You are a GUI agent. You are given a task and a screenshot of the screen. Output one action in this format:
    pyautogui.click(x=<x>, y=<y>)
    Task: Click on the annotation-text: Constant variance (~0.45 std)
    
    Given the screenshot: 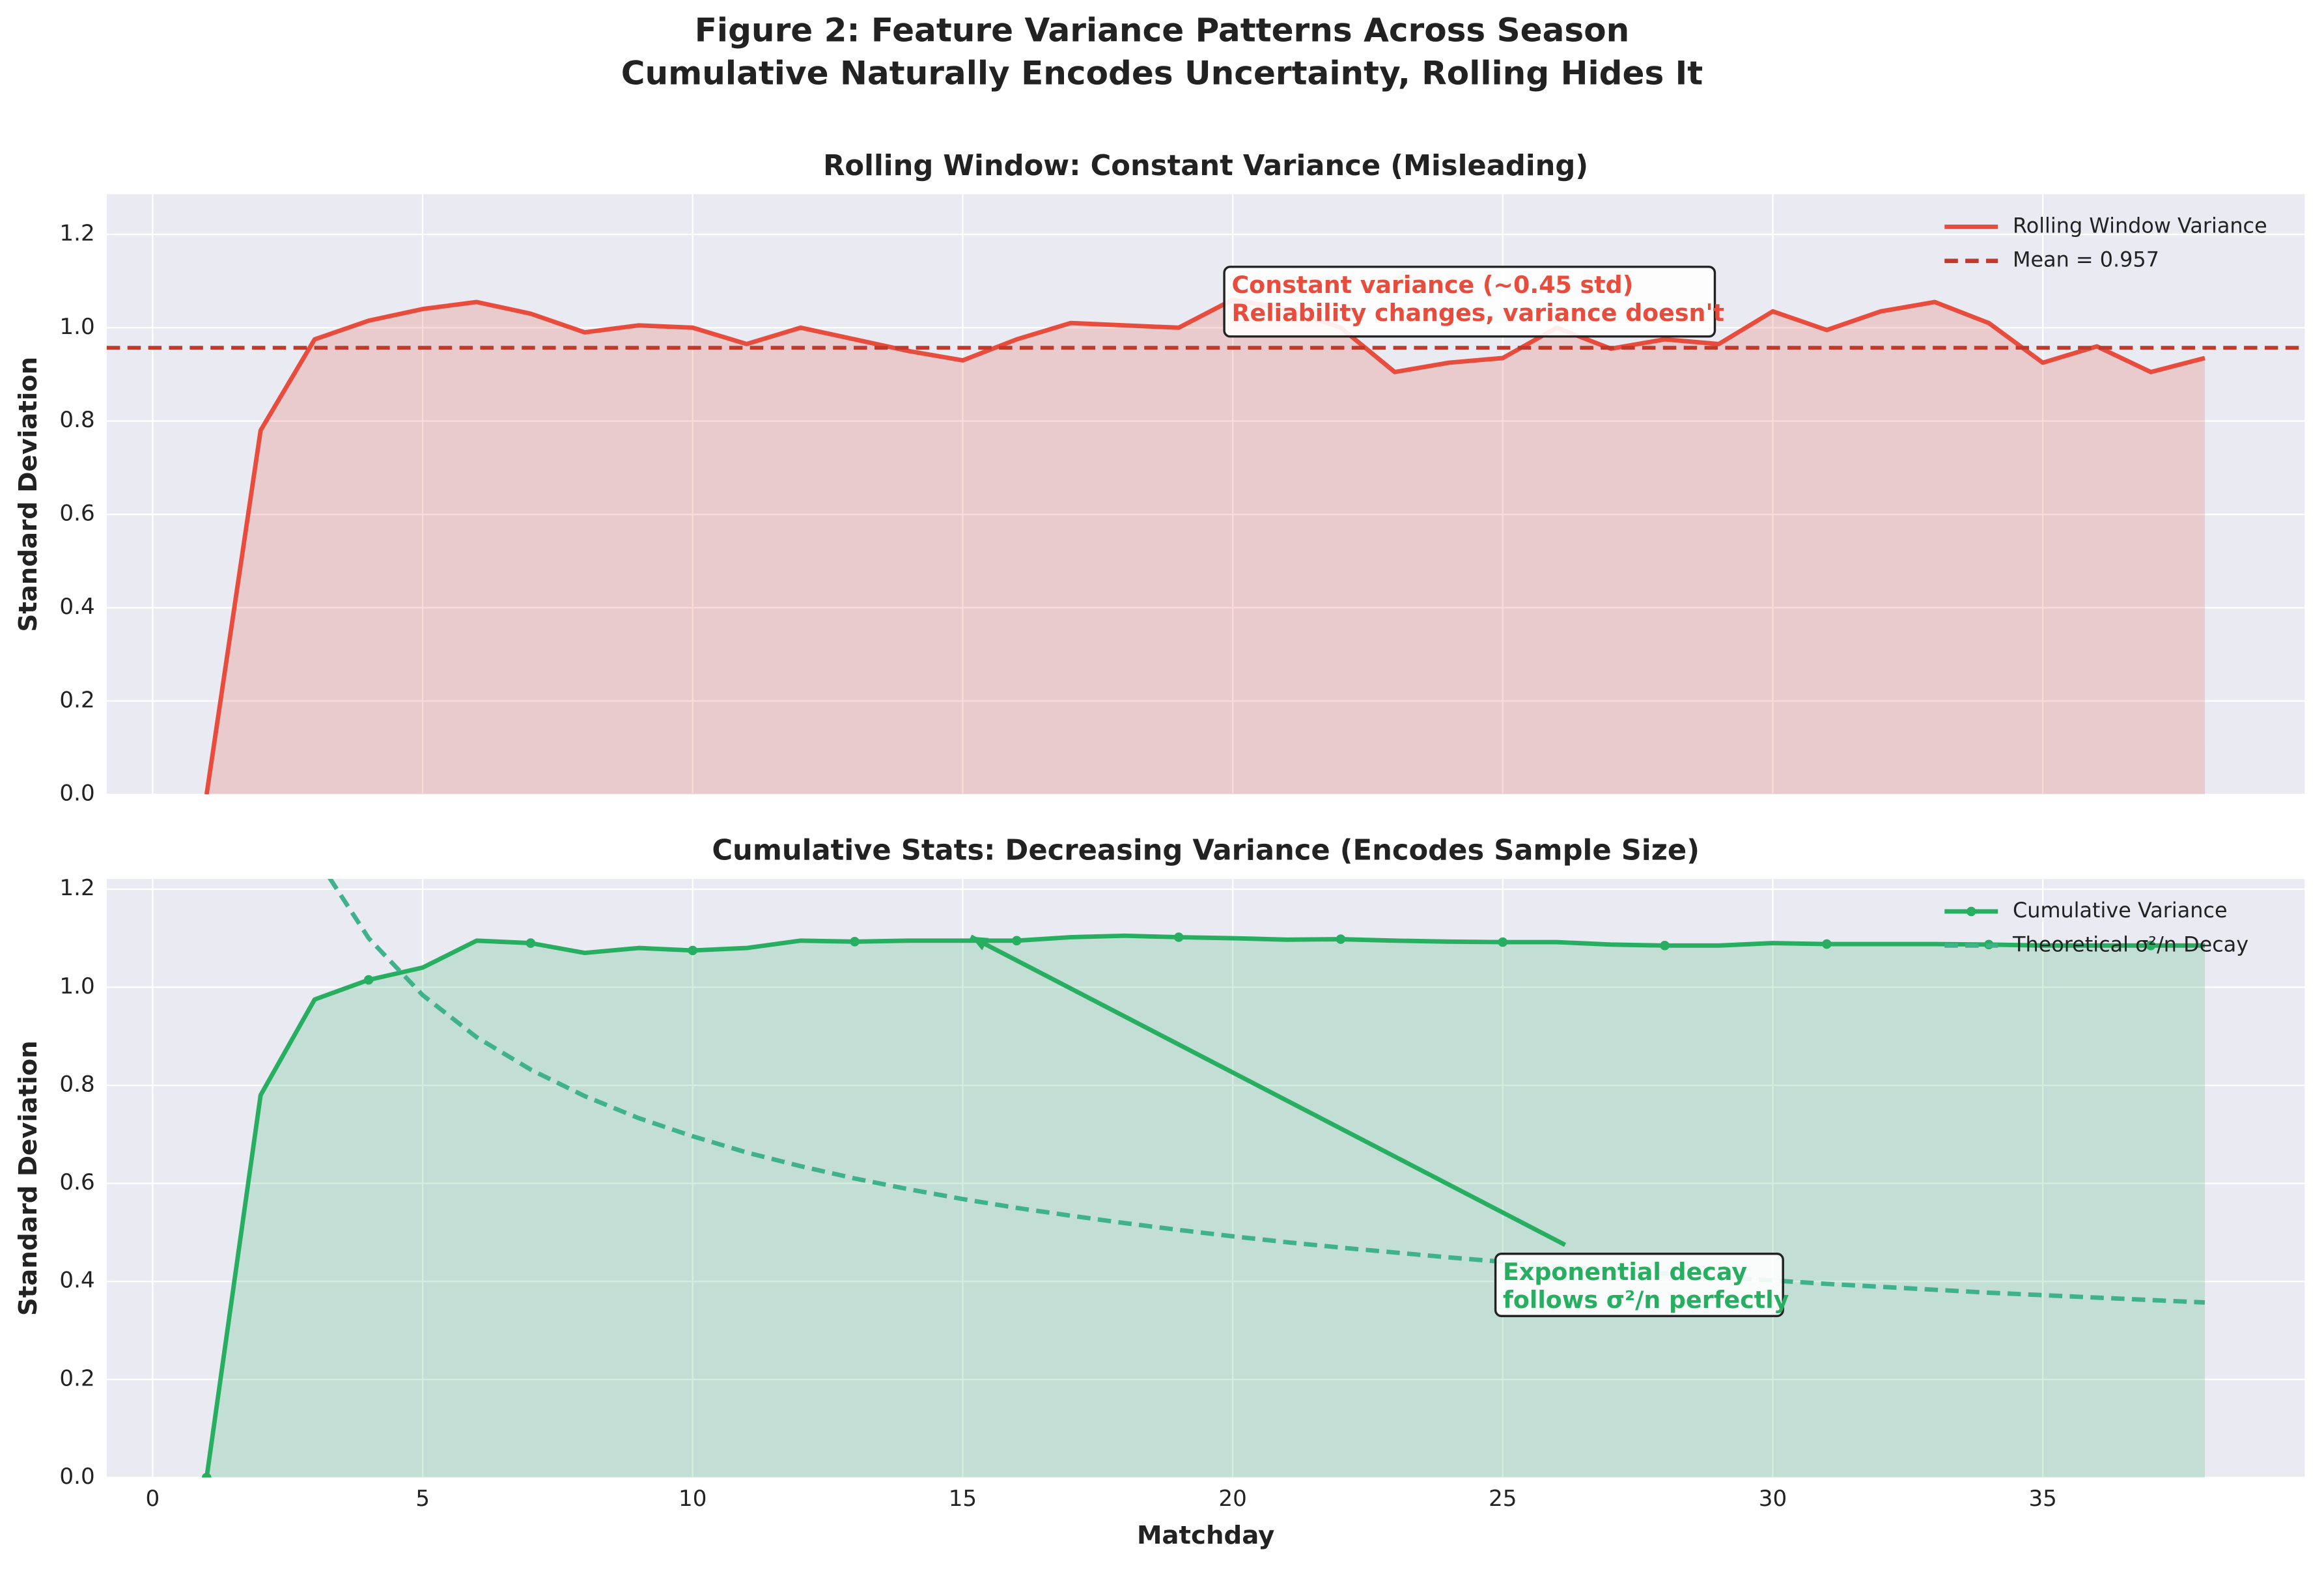 What is the action you would take?
    pyautogui.click(x=1432, y=285)
    